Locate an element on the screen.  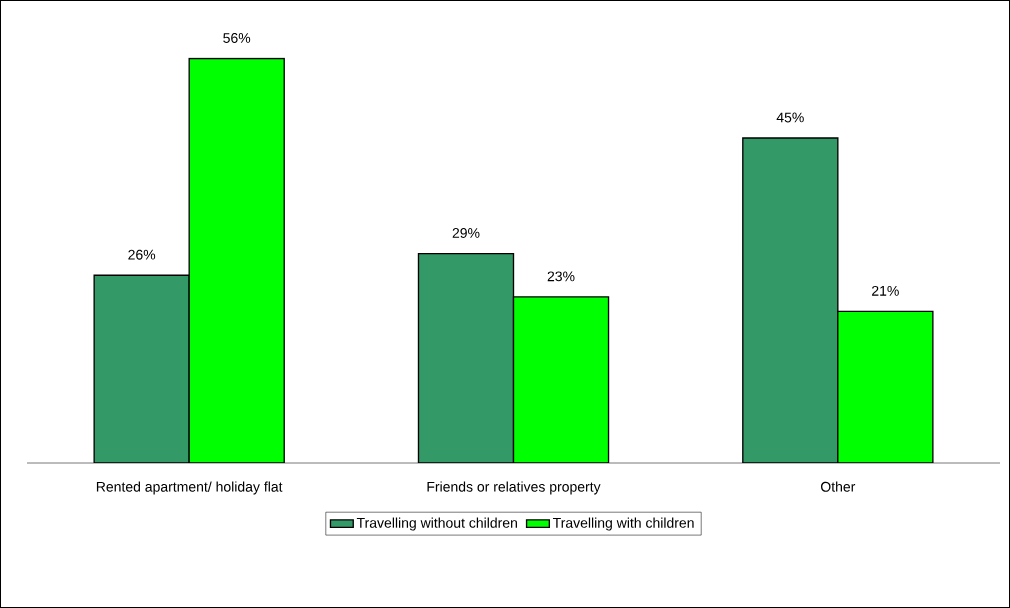
data-label: 26% is located at coordinates (142, 254).